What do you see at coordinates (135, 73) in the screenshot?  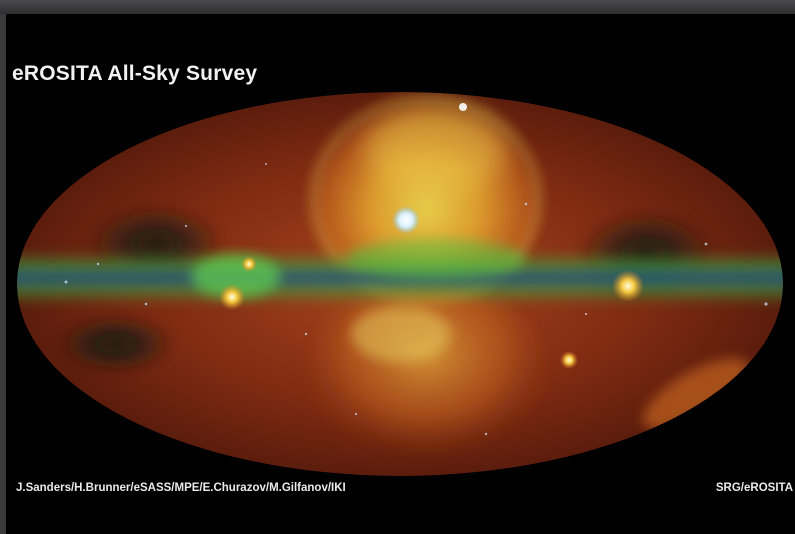 I see `image-title: eROSITA All-Sky Survey` at bounding box center [135, 73].